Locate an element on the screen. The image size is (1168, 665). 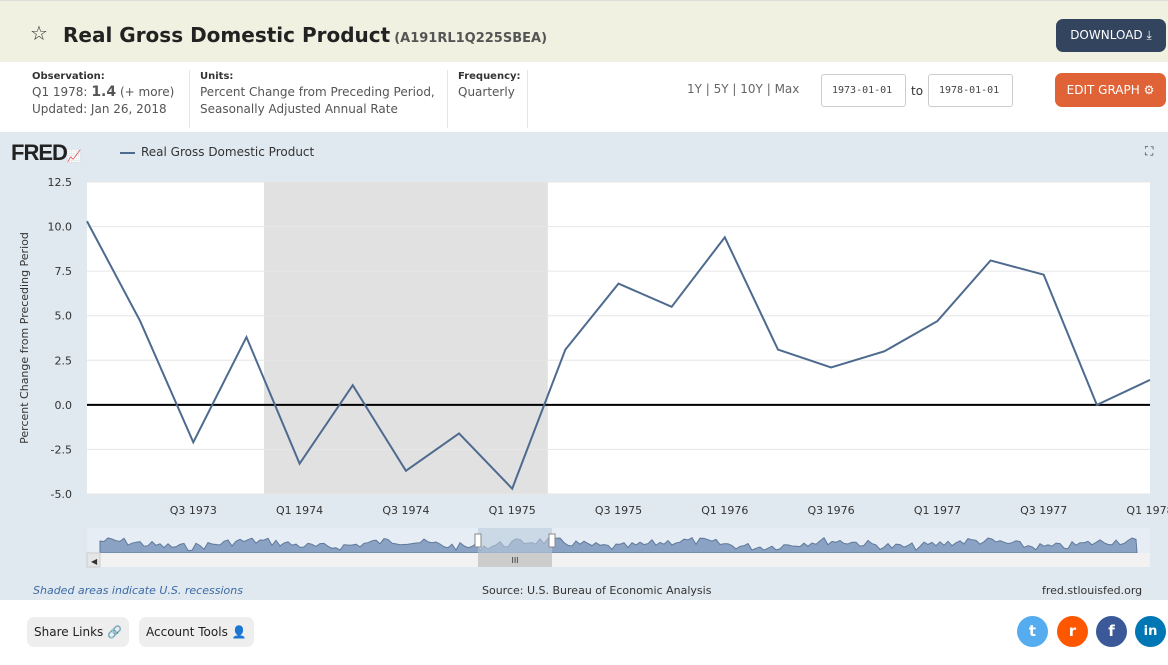
scrollbar-thumb is located at coordinates (515, 560).